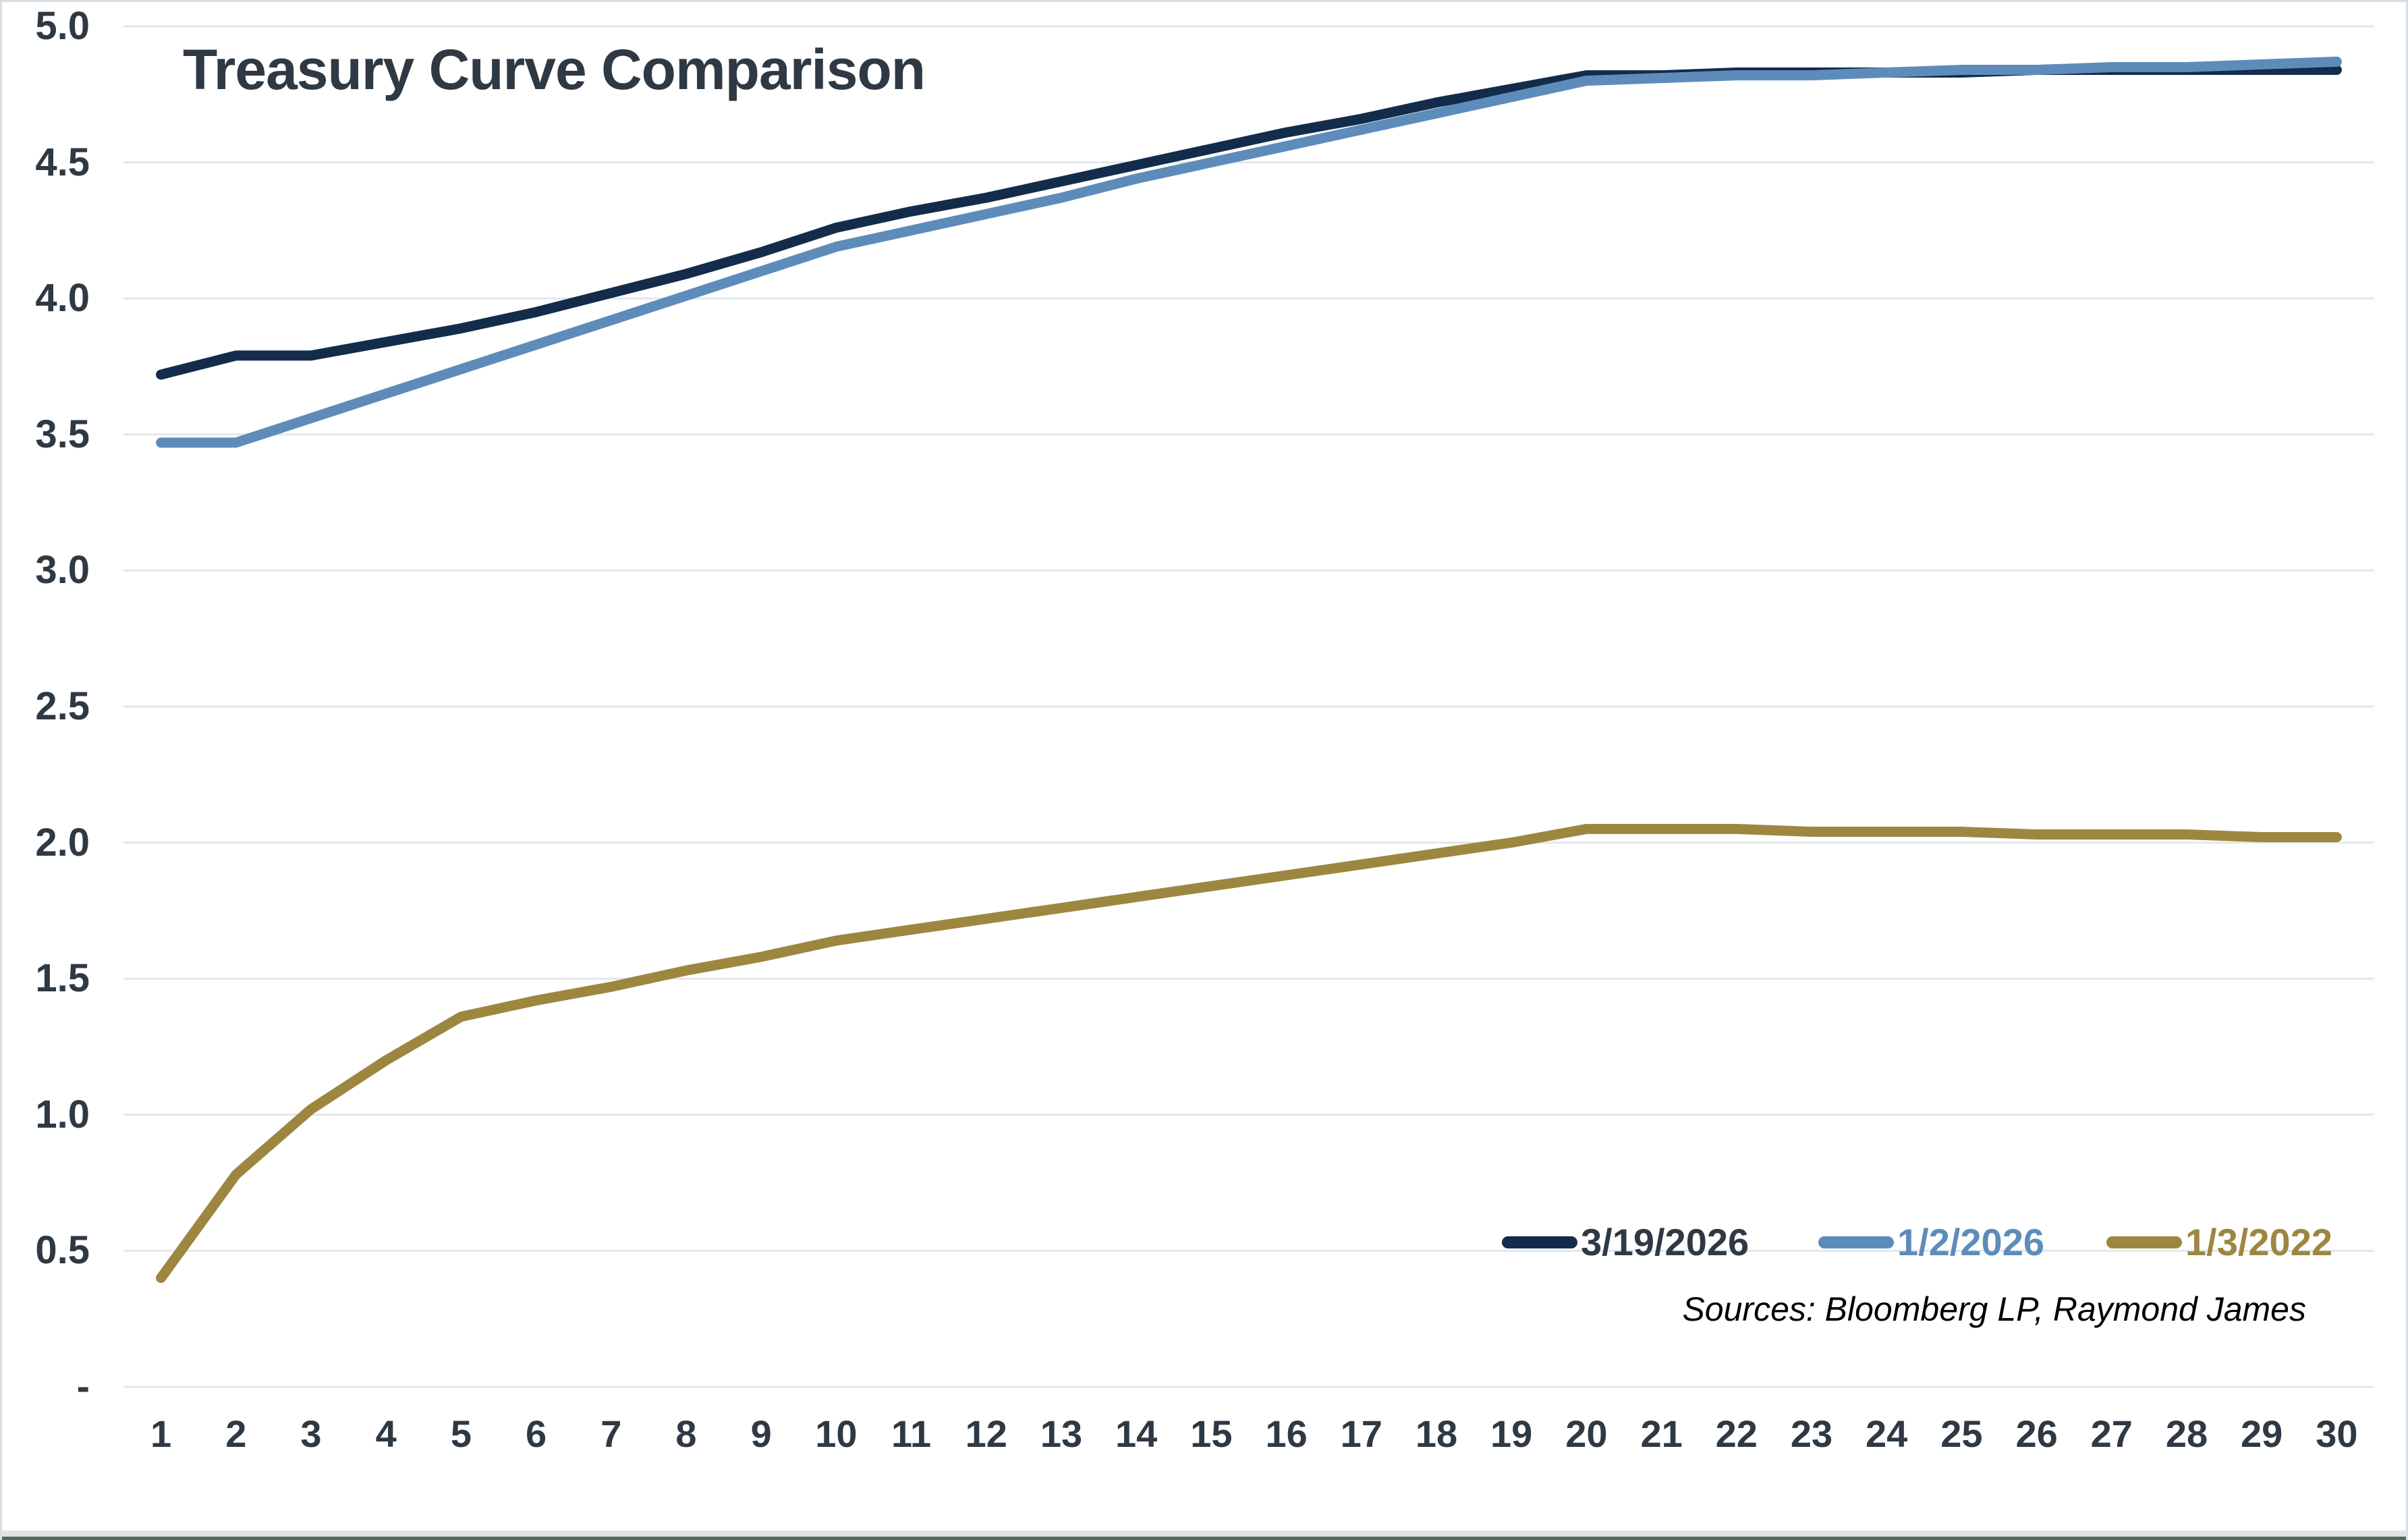 Image resolution: width=2408 pixels, height=1540 pixels. Describe the element at coordinates (1204, 1534) in the screenshot. I see `bottom-border-light` at that location.